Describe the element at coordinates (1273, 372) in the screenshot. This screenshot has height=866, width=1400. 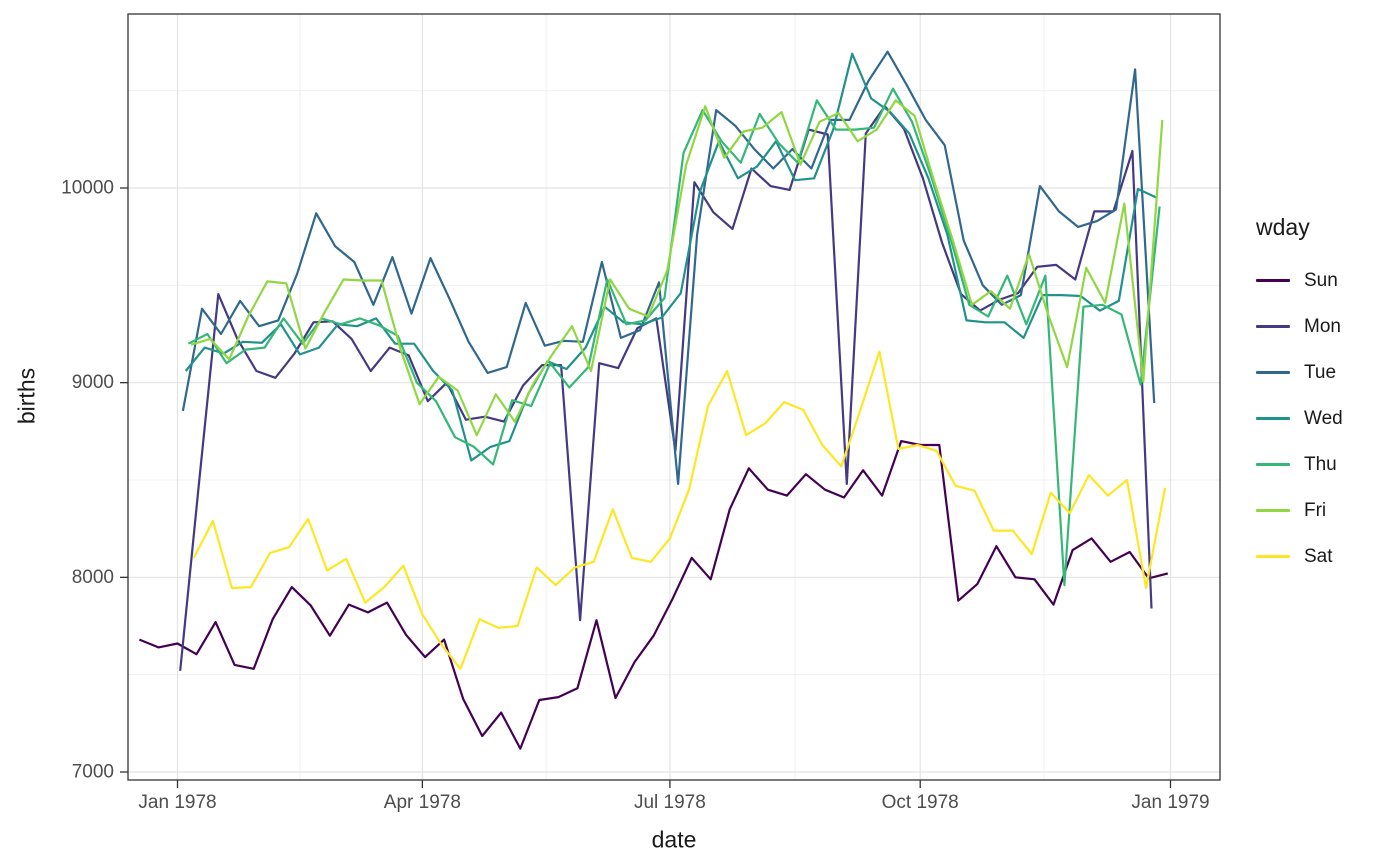
I see `legend-key-line-Tue` at that location.